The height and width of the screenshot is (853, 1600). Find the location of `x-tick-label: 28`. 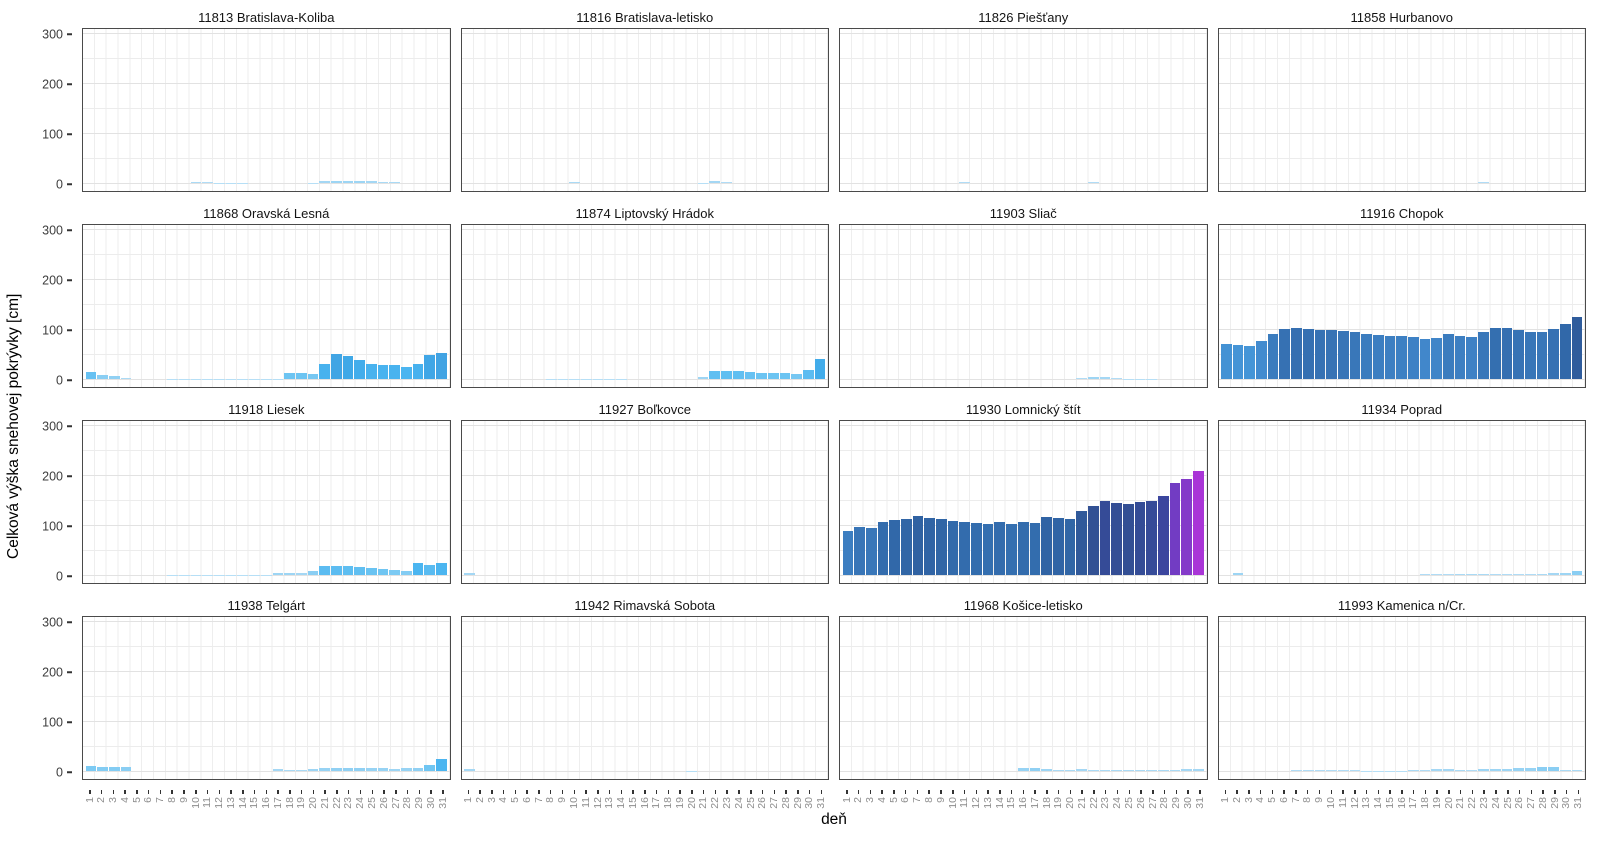

x-tick-label: 28 is located at coordinates (407, 803).